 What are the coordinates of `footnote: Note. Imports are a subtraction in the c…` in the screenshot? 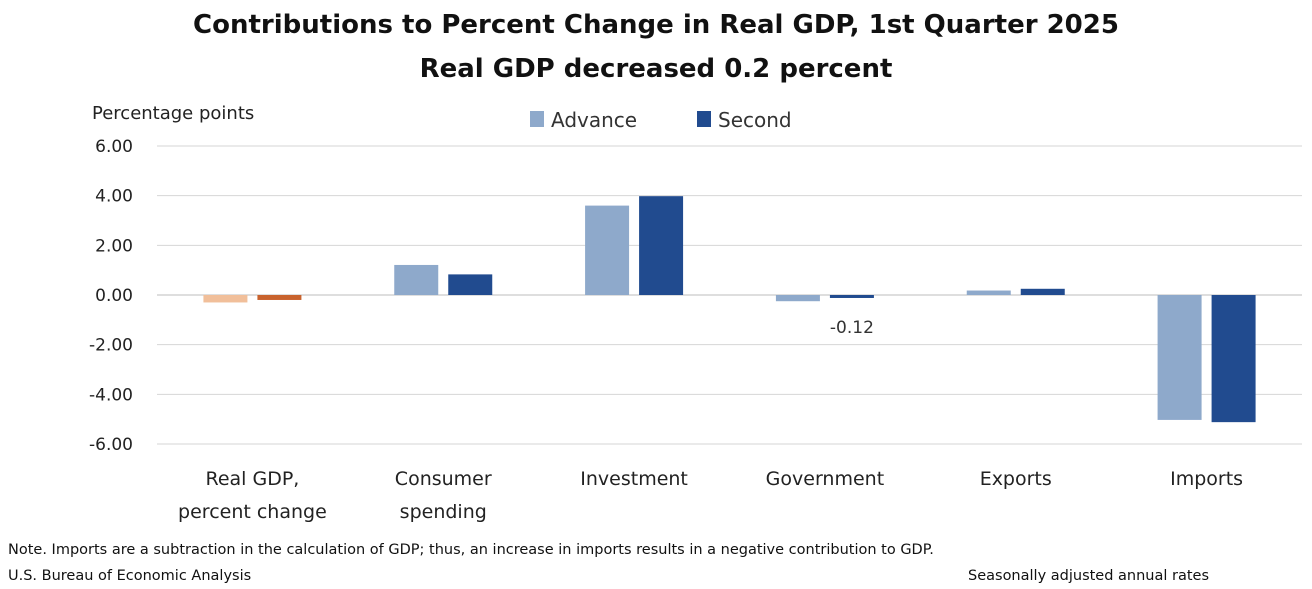 It's located at (471, 550).